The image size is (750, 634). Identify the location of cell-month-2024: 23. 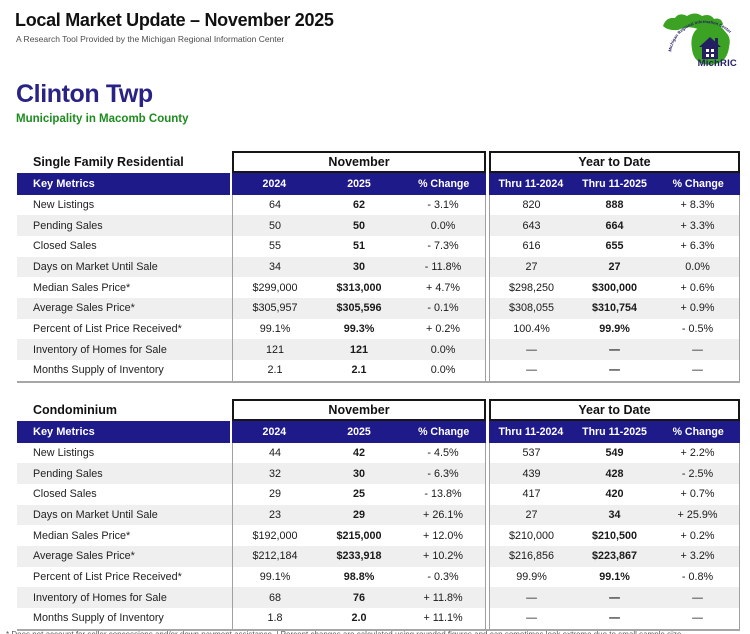
(274, 514).